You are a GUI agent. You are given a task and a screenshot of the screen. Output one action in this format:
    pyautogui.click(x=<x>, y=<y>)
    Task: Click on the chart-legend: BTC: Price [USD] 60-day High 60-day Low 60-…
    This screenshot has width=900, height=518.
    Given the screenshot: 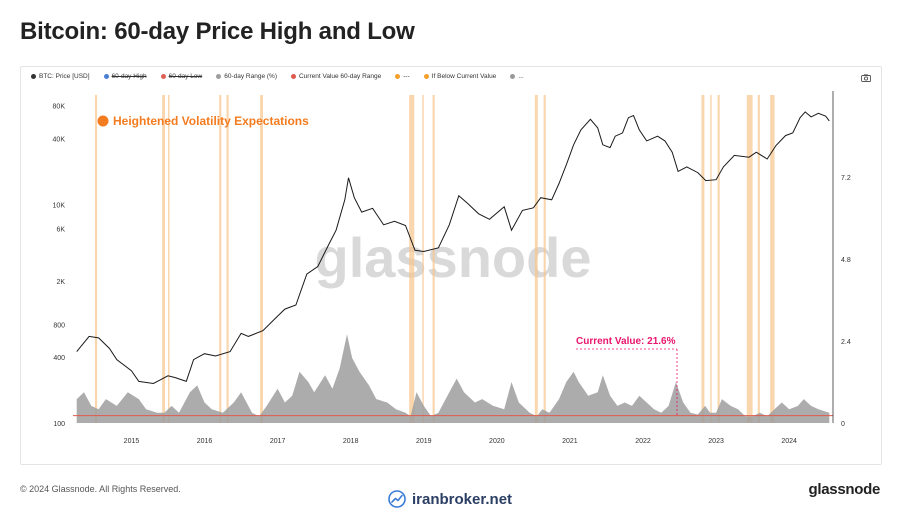 What is the action you would take?
    pyautogui.click(x=277, y=76)
    